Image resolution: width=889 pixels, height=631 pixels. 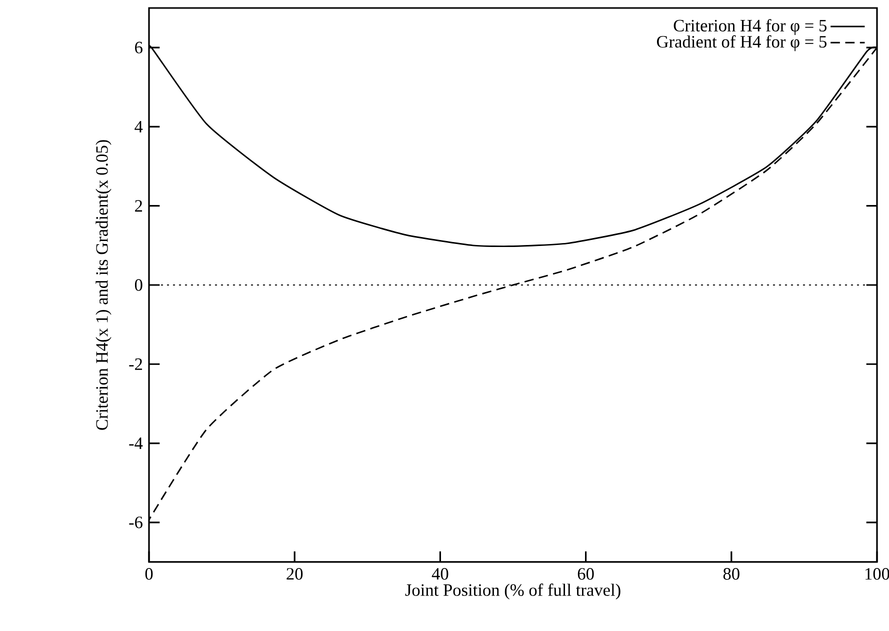 I want to click on x-tick-label: 20, so click(x=294, y=574).